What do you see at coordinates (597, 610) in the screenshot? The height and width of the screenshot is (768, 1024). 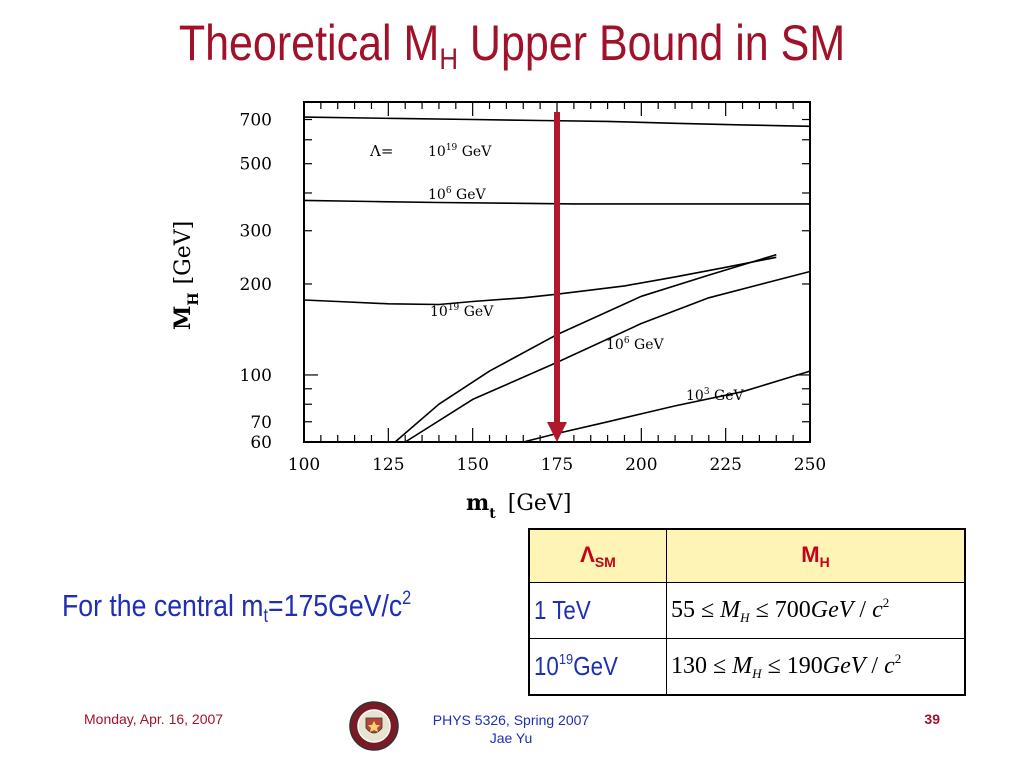 I see `row-scale-label: 1 TeV` at bounding box center [597, 610].